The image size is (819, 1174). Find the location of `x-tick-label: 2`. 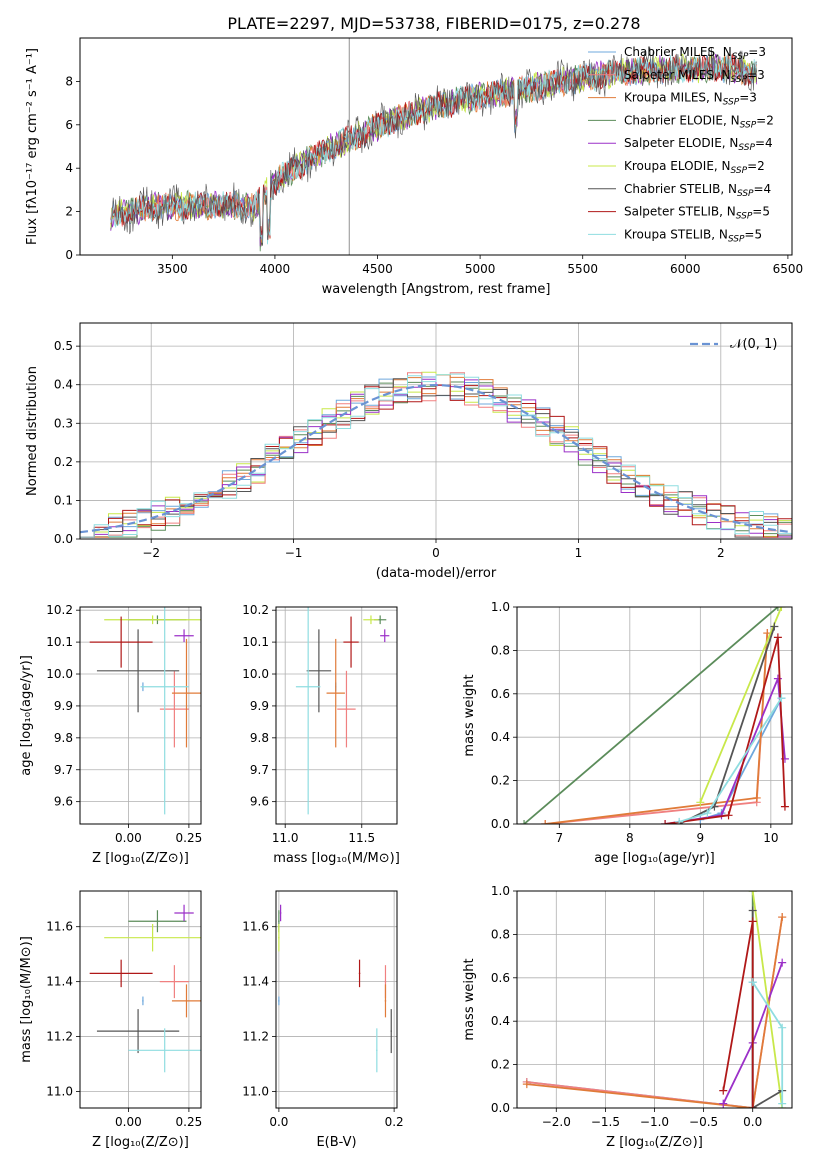

x-tick-label: 2 is located at coordinates (721, 553).